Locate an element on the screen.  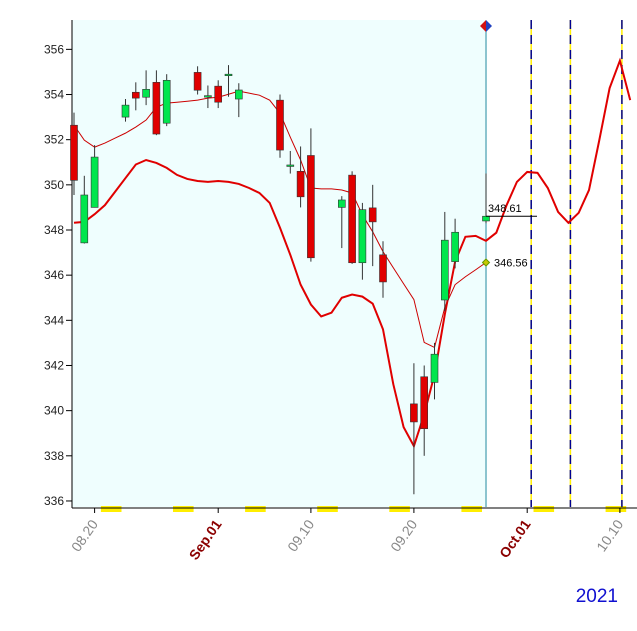
x-tick-label: 09.20 is located at coordinates (403, 535).